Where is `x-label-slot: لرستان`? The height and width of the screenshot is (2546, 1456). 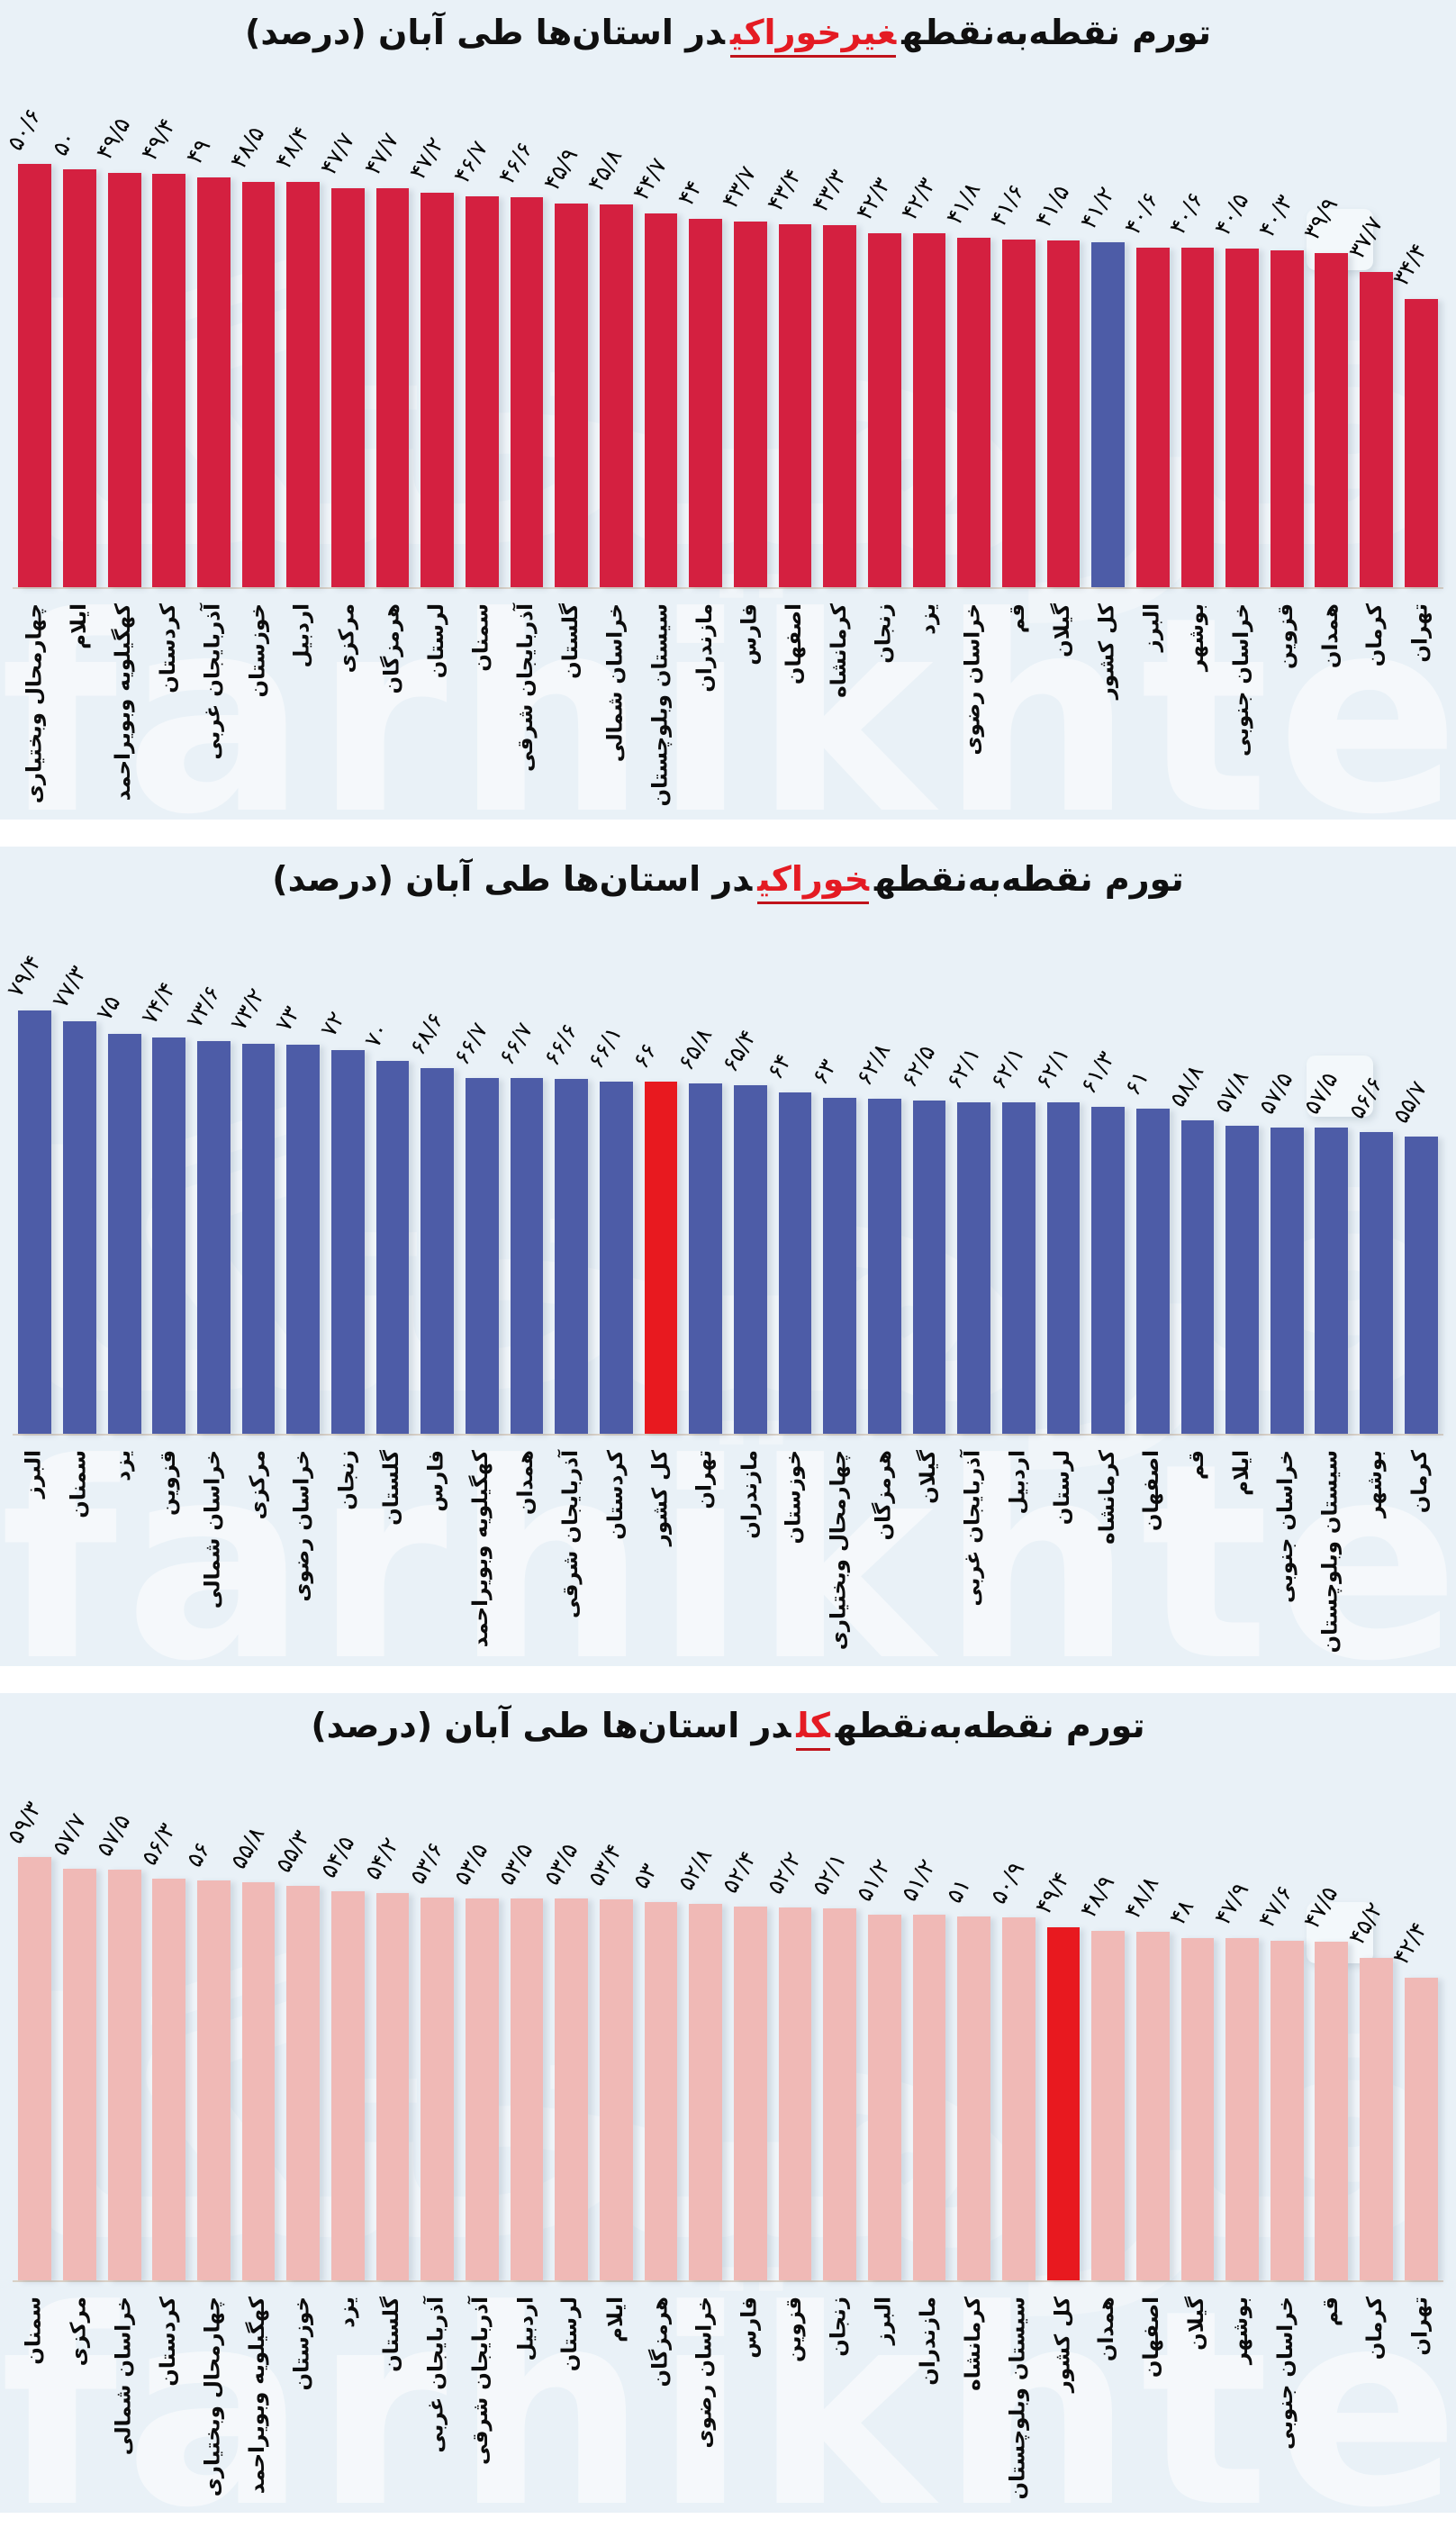
x-label-slot: لرستان is located at coordinates (438, 706).